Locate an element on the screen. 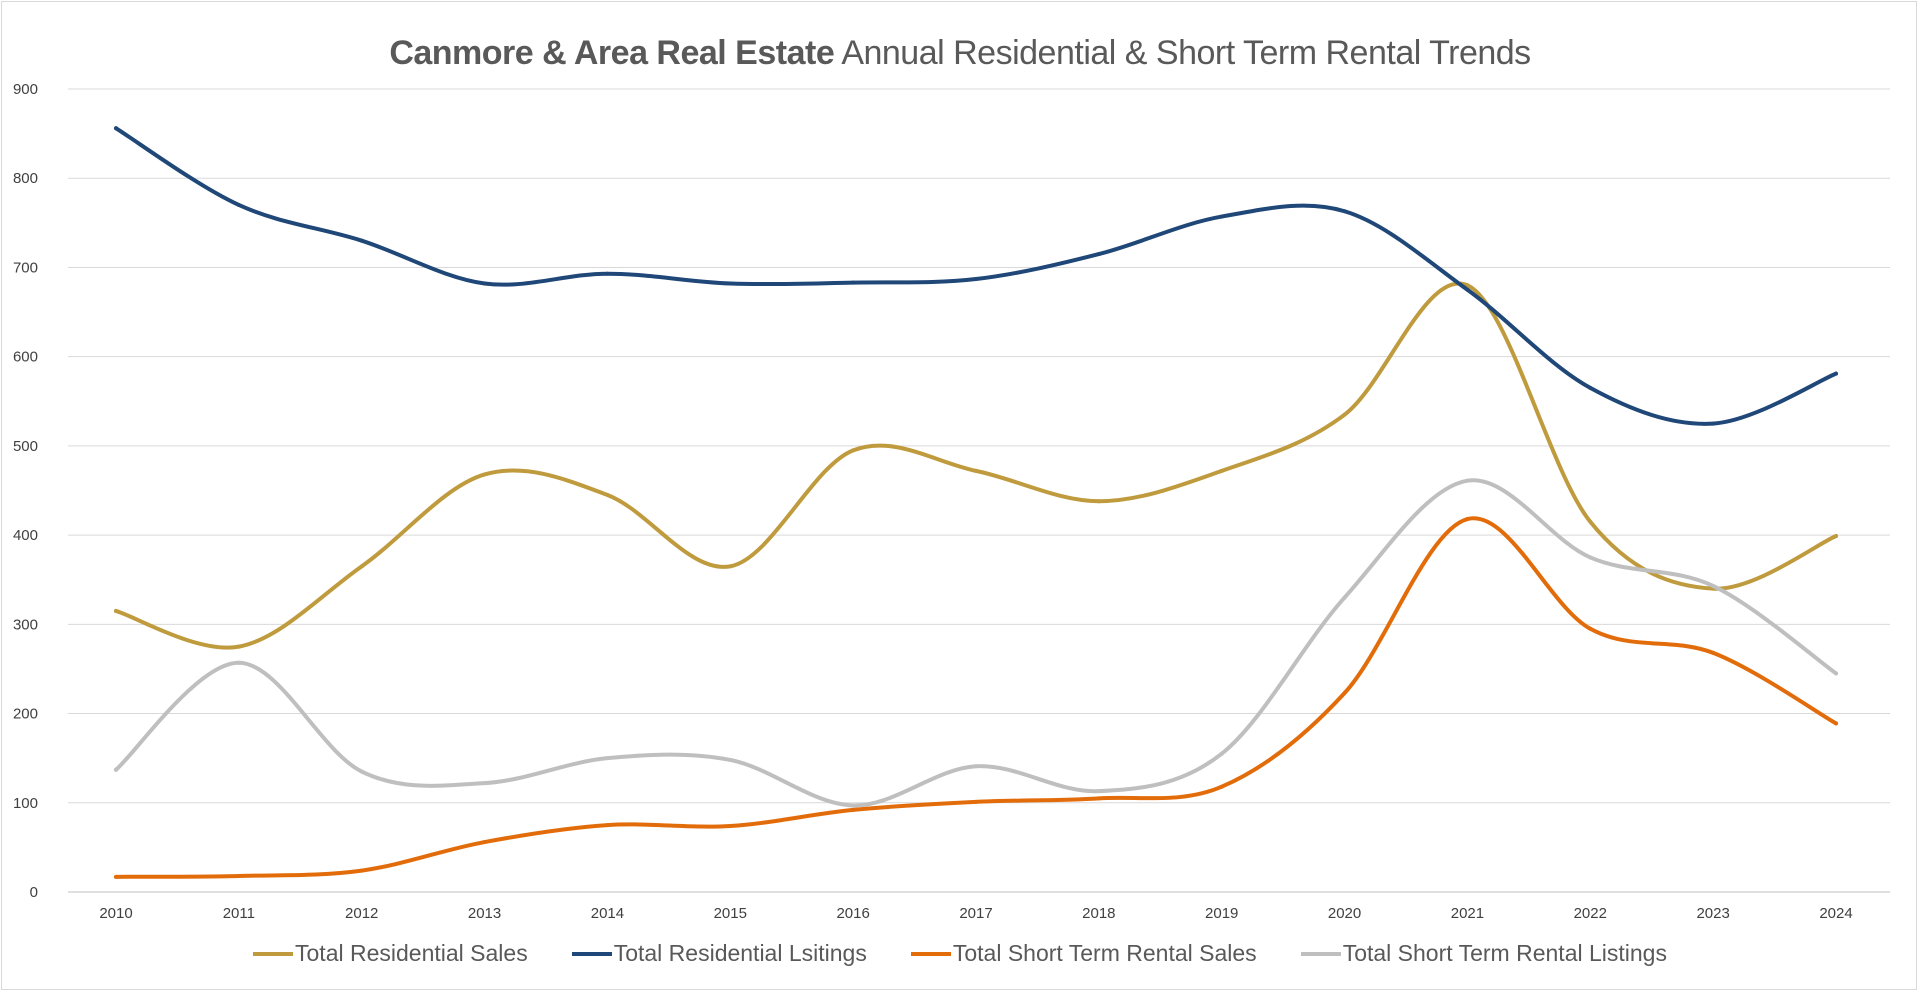 The image size is (1920, 993). chart-title-bold: Canmore & Area Real Estate is located at coordinates (612, 53).